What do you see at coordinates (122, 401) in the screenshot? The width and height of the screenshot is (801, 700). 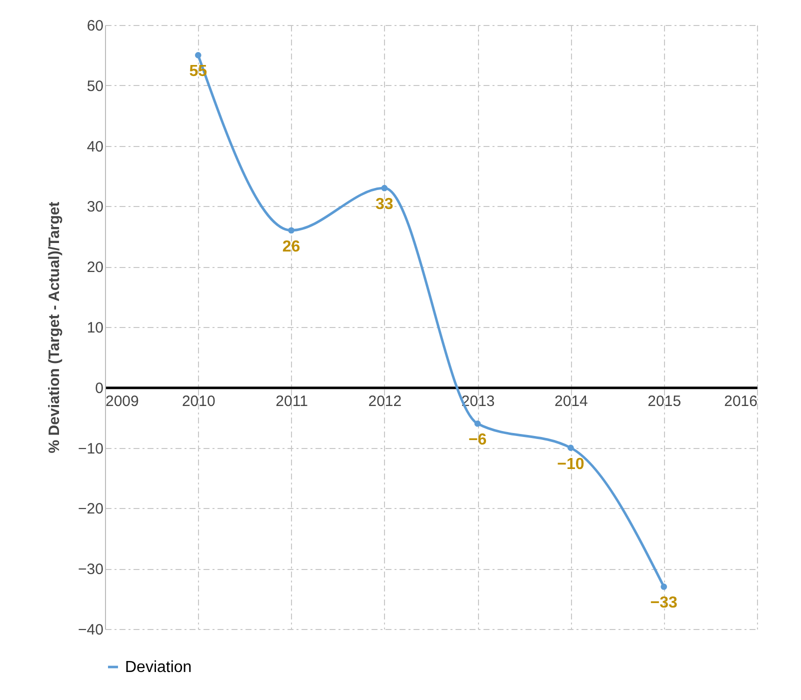 I see `x-tick-label: 2009` at bounding box center [122, 401].